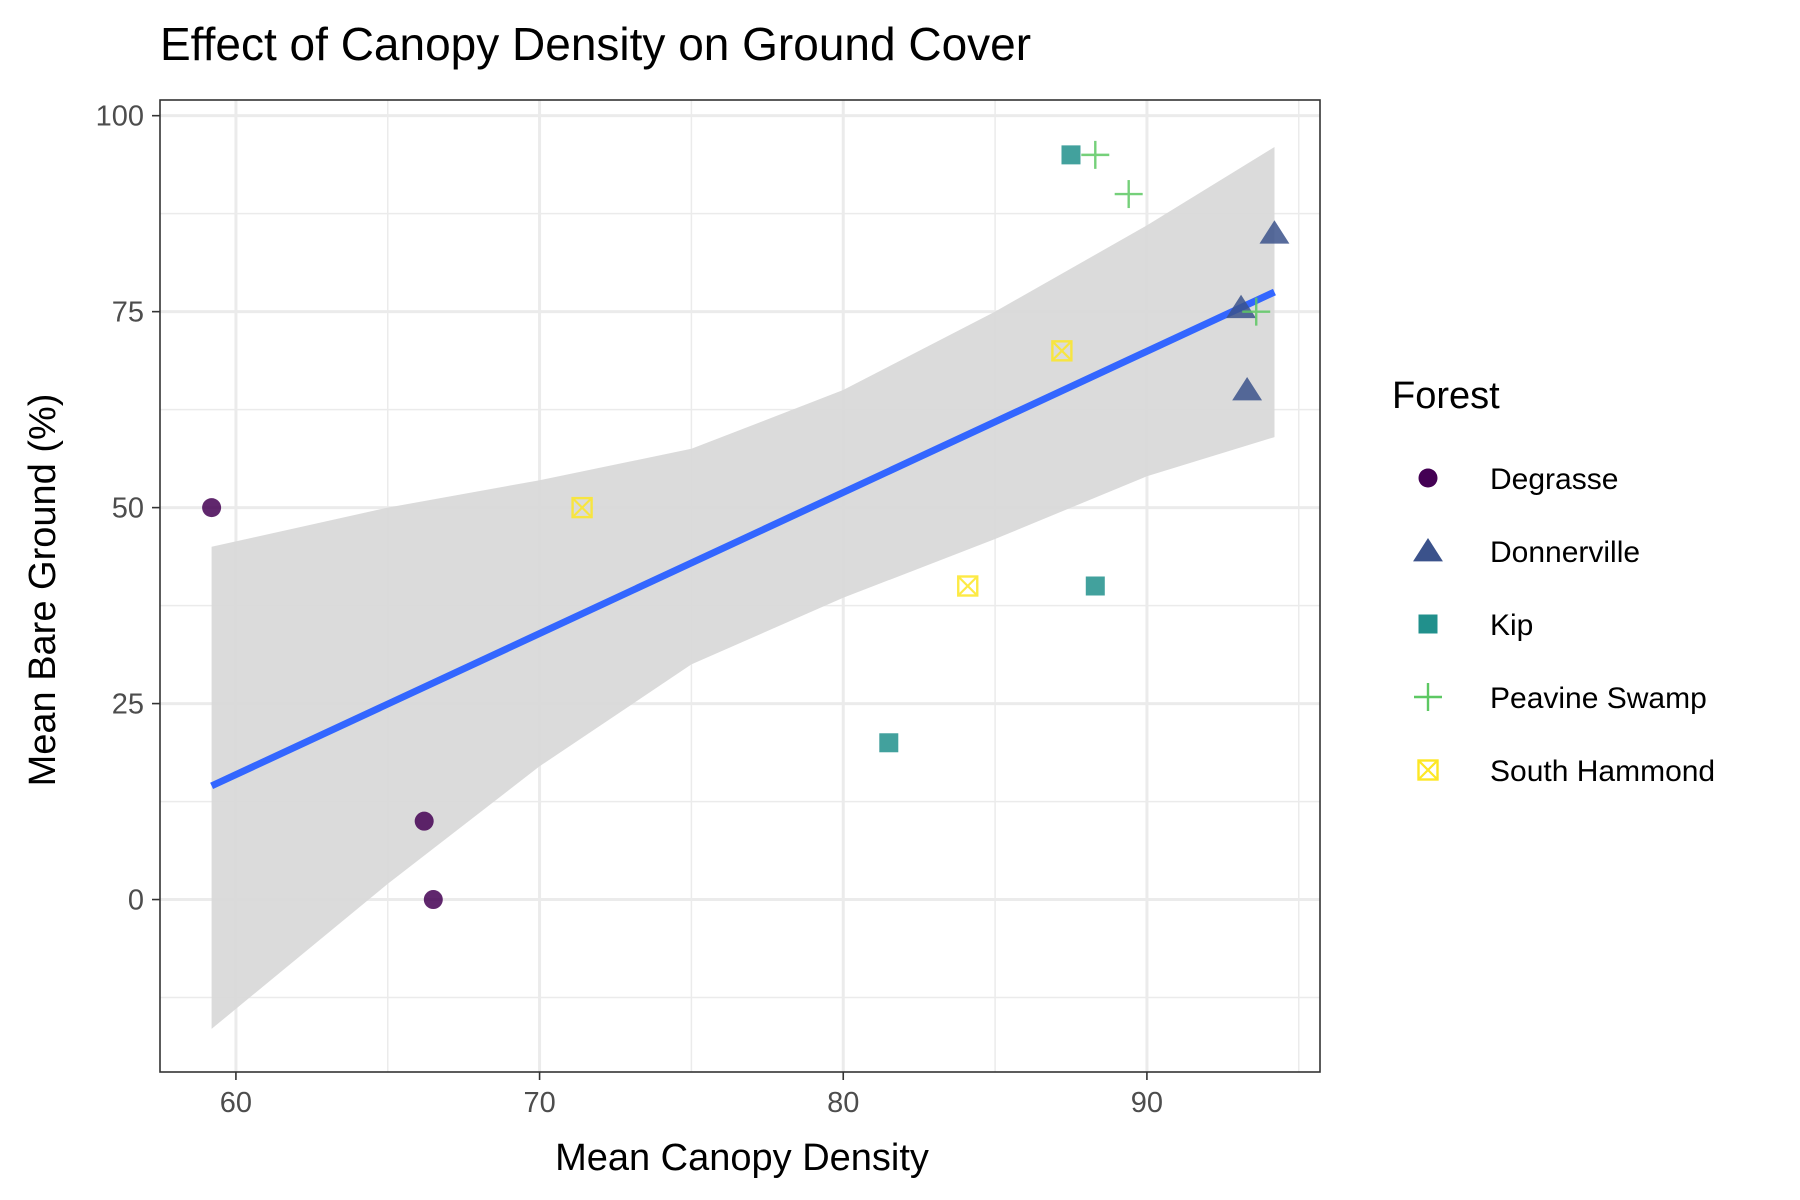 The width and height of the screenshot is (1800, 1200). I want to click on legend-key-degrasse, so click(1428, 478).